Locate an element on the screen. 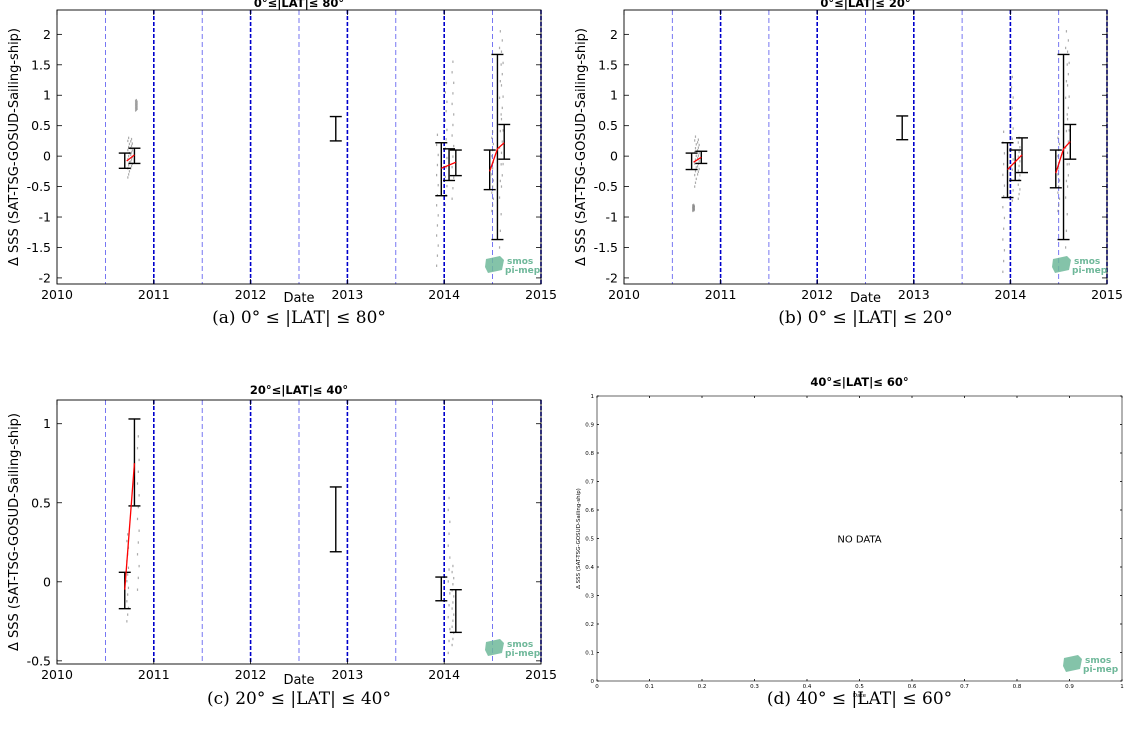 This screenshot has height=747, width=1133. y-tick-label: 0.8 is located at coordinates (589, 454).